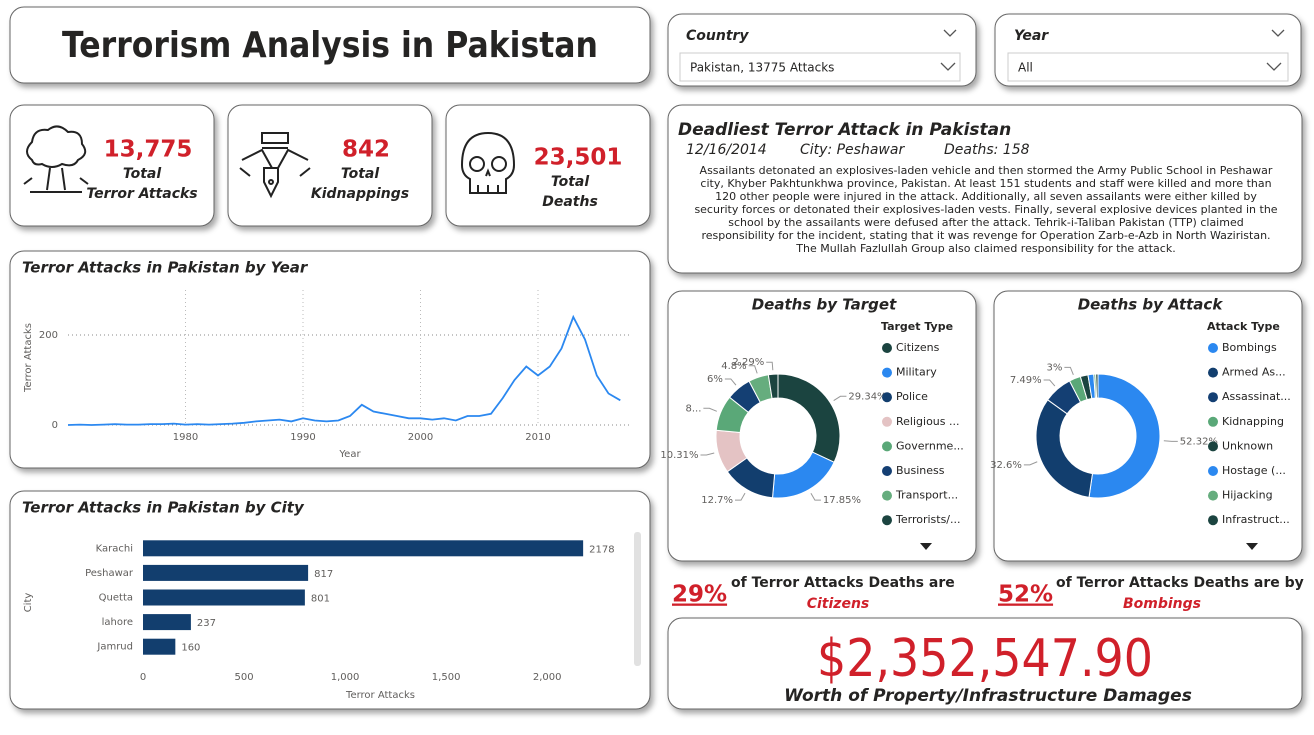 The image size is (1314, 735). I want to click on scrollbar, so click(637, 599).